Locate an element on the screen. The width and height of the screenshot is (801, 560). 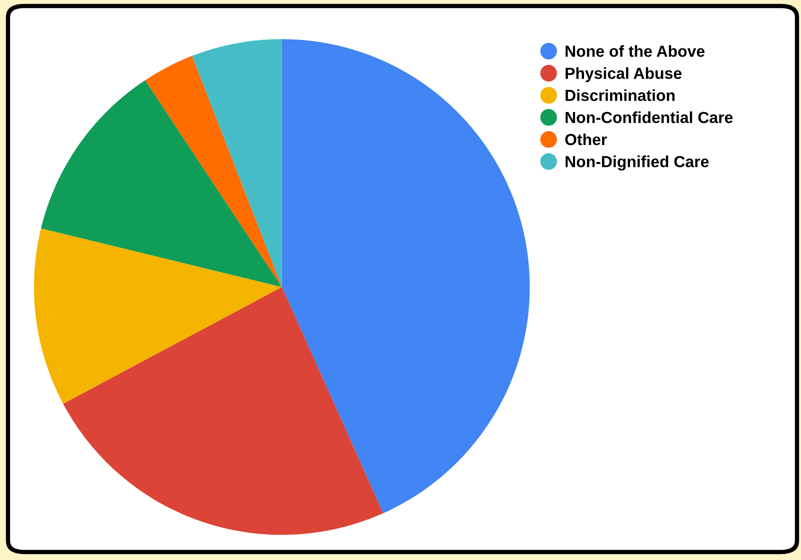
legend-label: Physical Abuse is located at coordinates (624, 74).